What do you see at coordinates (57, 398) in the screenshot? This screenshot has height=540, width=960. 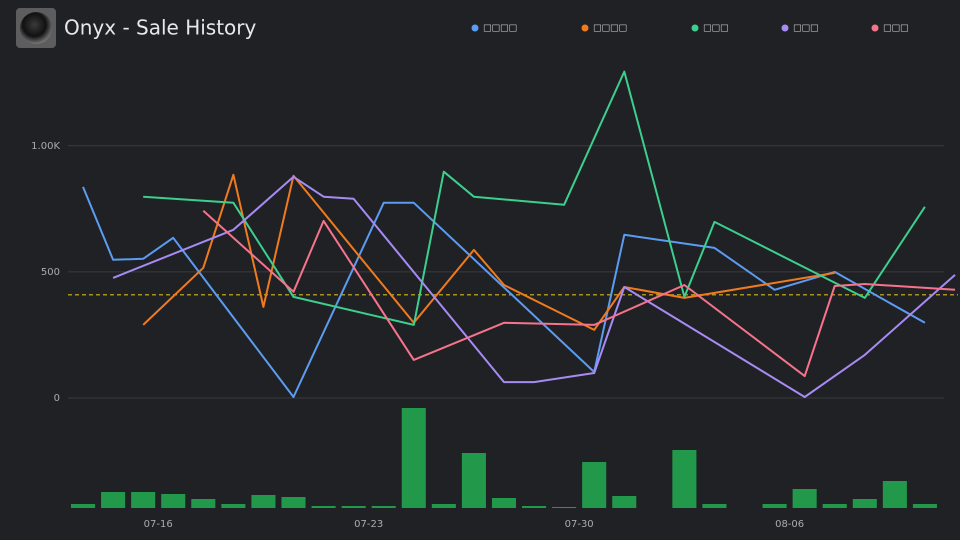 I see `y-tick-label: 0` at bounding box center [57, 398].